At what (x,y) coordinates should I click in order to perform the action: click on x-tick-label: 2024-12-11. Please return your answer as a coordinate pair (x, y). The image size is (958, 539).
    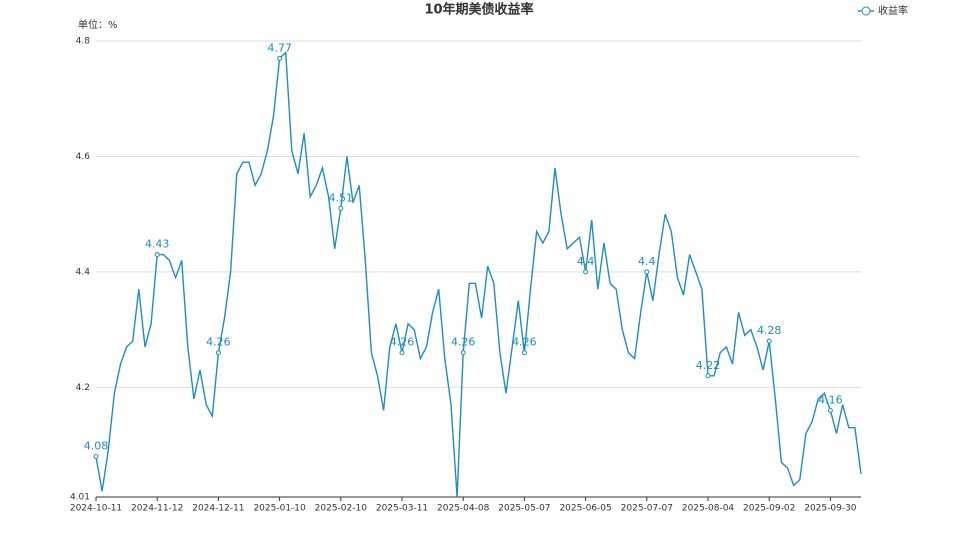
    Looking at the image, I should click on (218, 509).